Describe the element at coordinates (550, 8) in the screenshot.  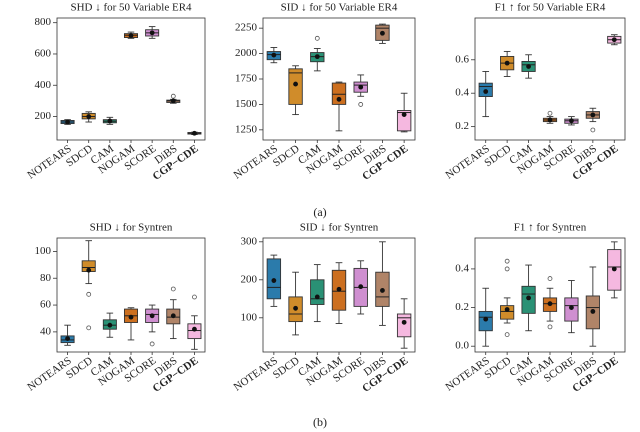
I see `chart-title: F1 ↑ for 50 Variable ER4` at that location.